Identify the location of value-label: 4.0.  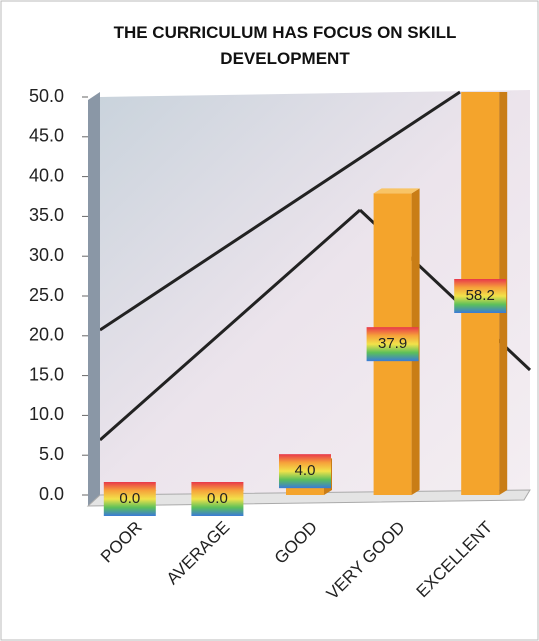
(305, 470).